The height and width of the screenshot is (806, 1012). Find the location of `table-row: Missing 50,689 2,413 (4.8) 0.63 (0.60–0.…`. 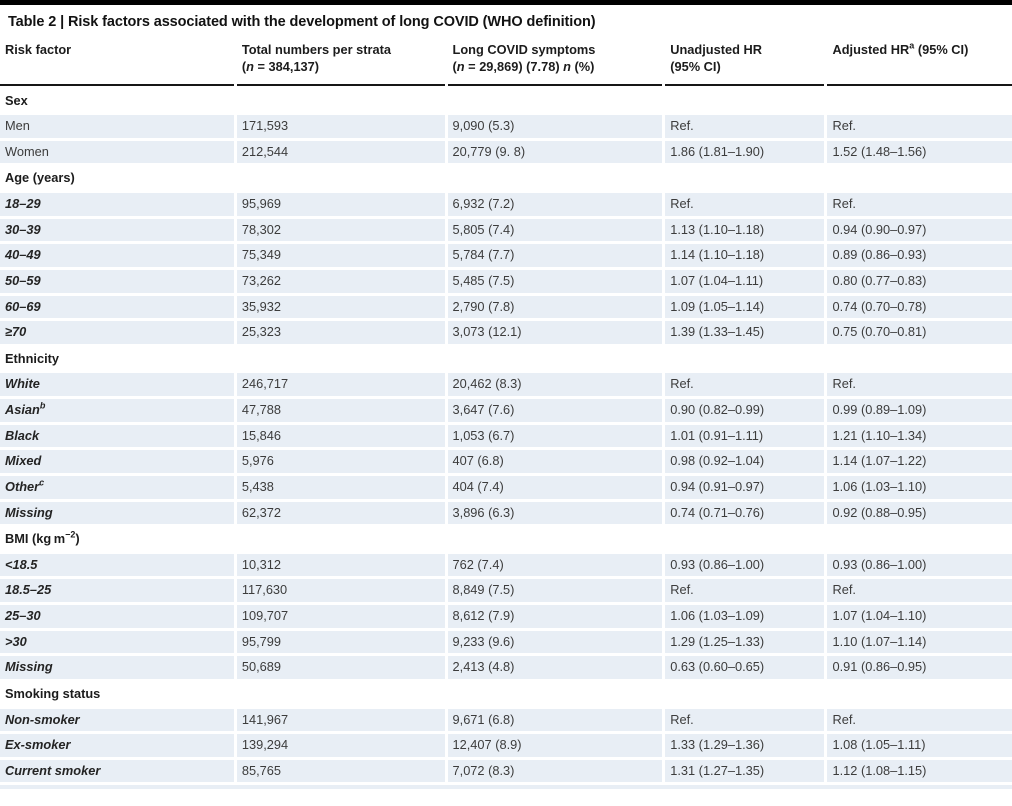

table-row: Missing 50,689 2,413 (4.8) 0.63 (0.60–0.… is located at coordinates (506, 667).